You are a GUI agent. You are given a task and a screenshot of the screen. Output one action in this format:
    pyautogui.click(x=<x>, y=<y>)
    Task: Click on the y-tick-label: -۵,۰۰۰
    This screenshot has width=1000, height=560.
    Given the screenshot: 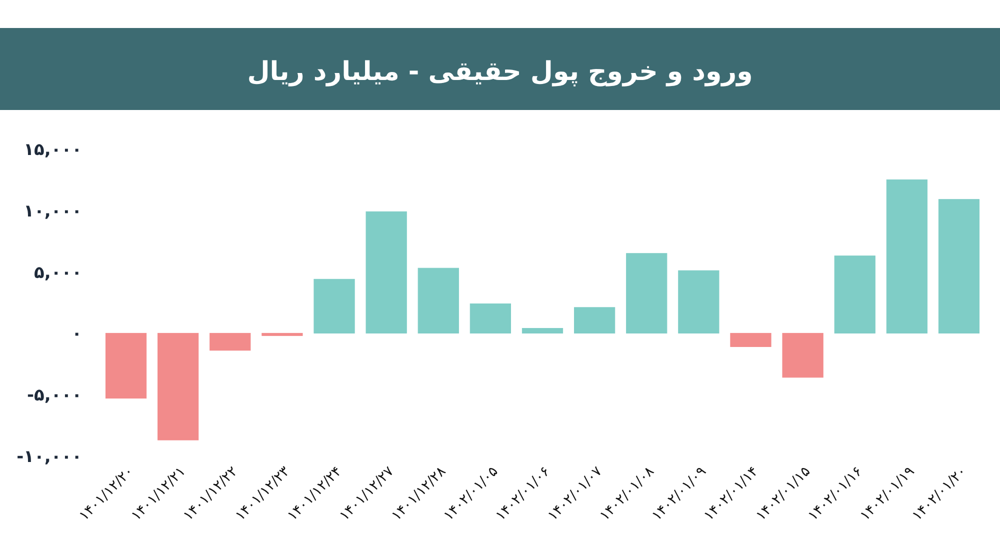 What is the action you would take?
    pyautogui.click(x=54, y=396)
    